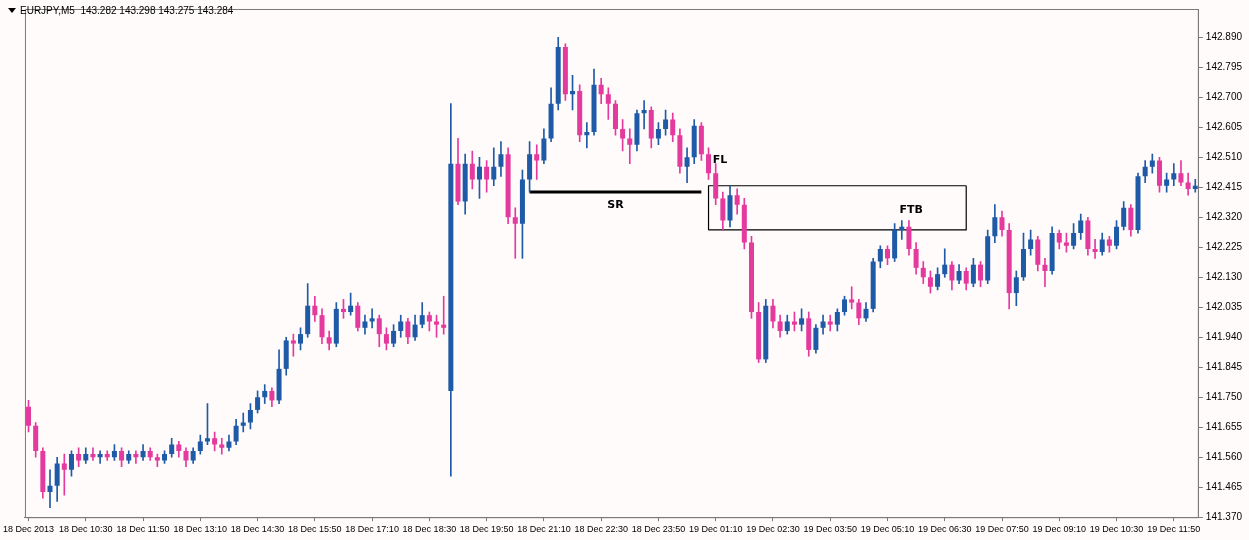 This screenshot has height=540, width=1249. Describe the element at coordinates (1224, 217) in the screenshot. I see `y-tick-label: 142.320` at that location.